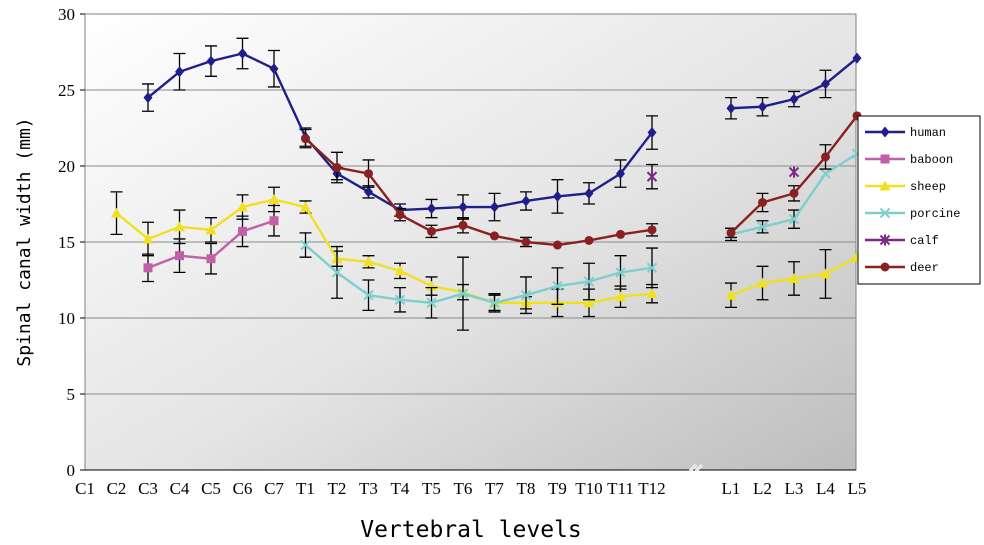 Image resolution: width=984 pixels, height=545 pixels. Describe the element at coordinates (580, 180) in the screenshot. I see `series-deer` at that location.